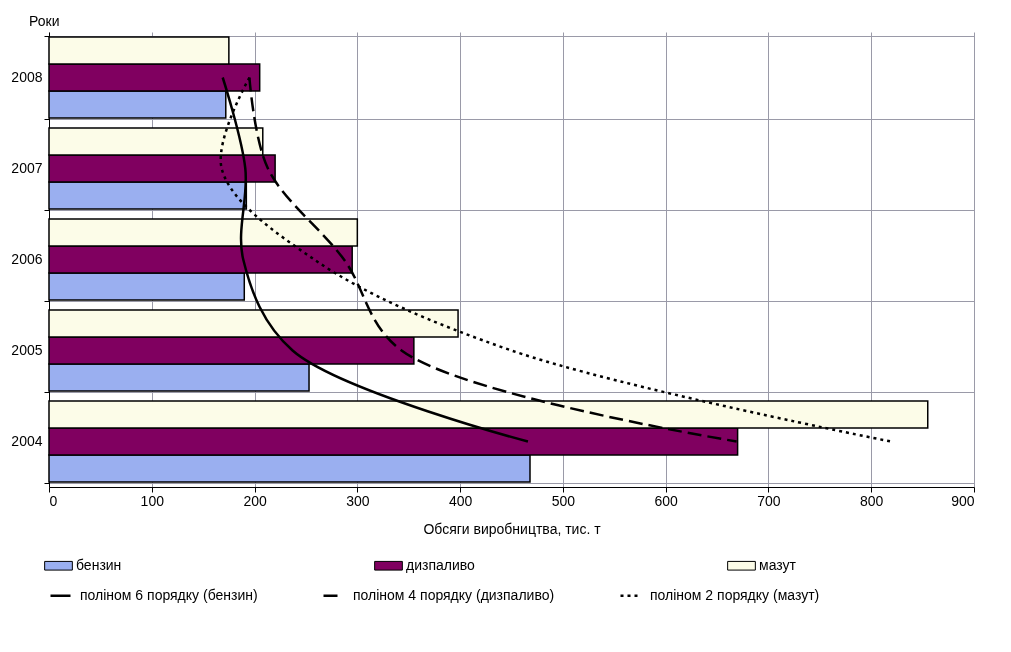  What do you see at coordinates (358, 500) in the screenshot?
I see `x-tick-label: 300` at bounding box center [358, 500].